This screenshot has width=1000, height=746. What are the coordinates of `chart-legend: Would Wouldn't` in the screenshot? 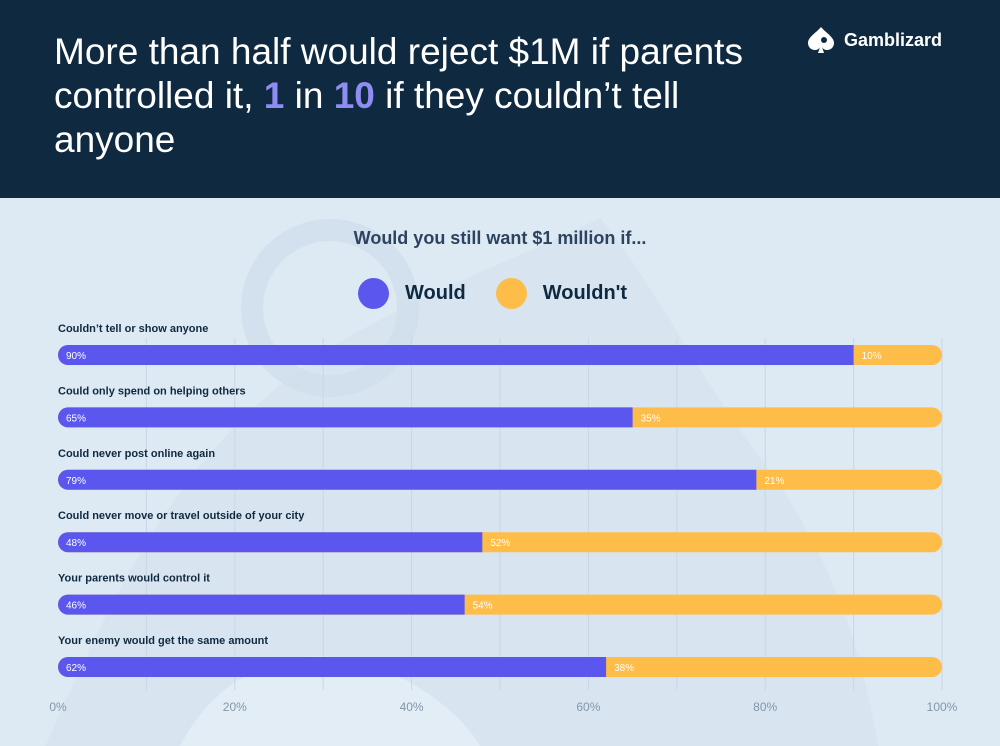 It's located at (507, 293).